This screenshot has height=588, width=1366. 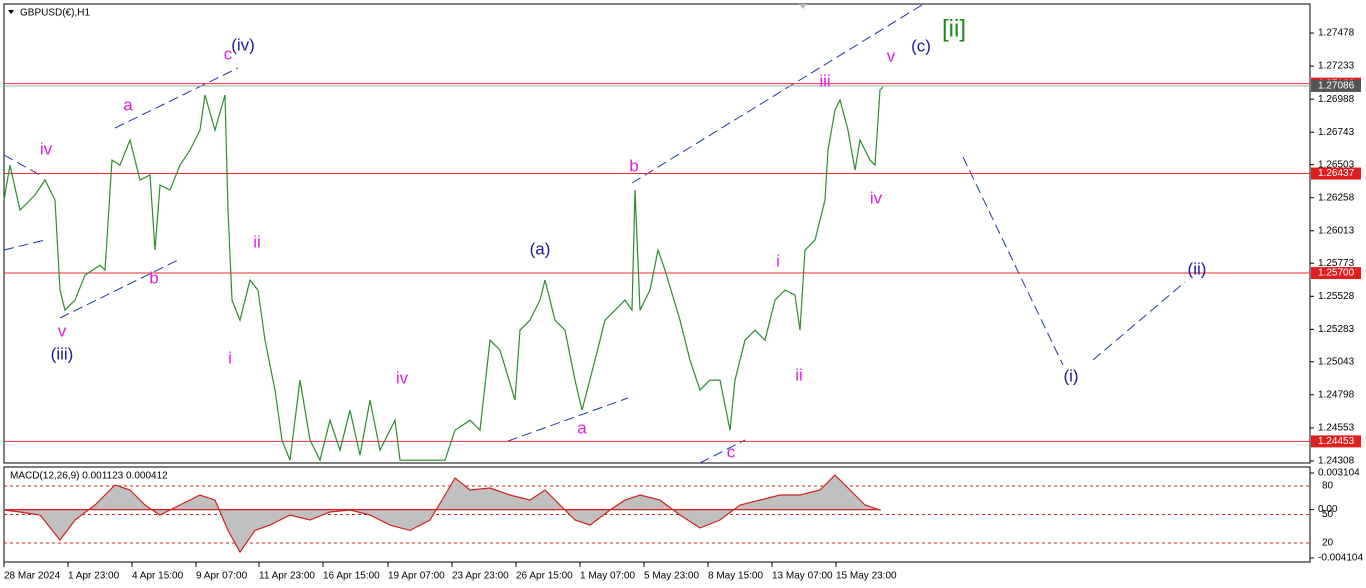 What do you see at coordinates (32, 576) in the screenshot?
I see `x-tick-label: 28 Mar 2024` at bounding box center [32, 576].